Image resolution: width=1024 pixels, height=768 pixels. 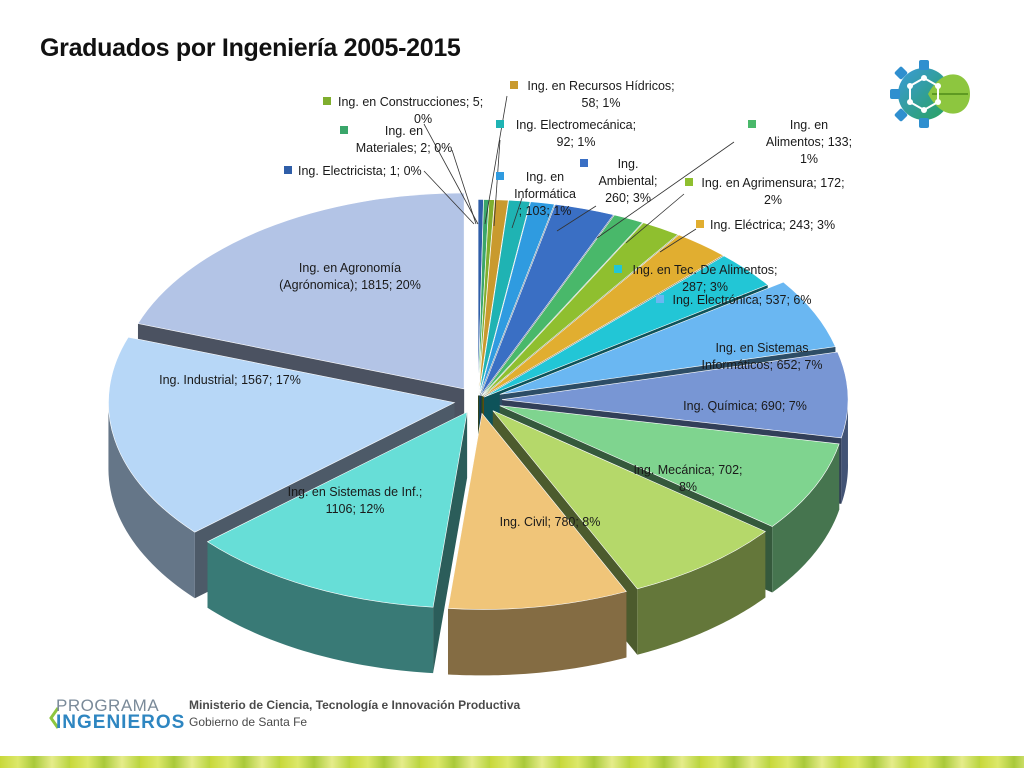 I want to click on ring-logo-icon, so click(x=54, y=718).